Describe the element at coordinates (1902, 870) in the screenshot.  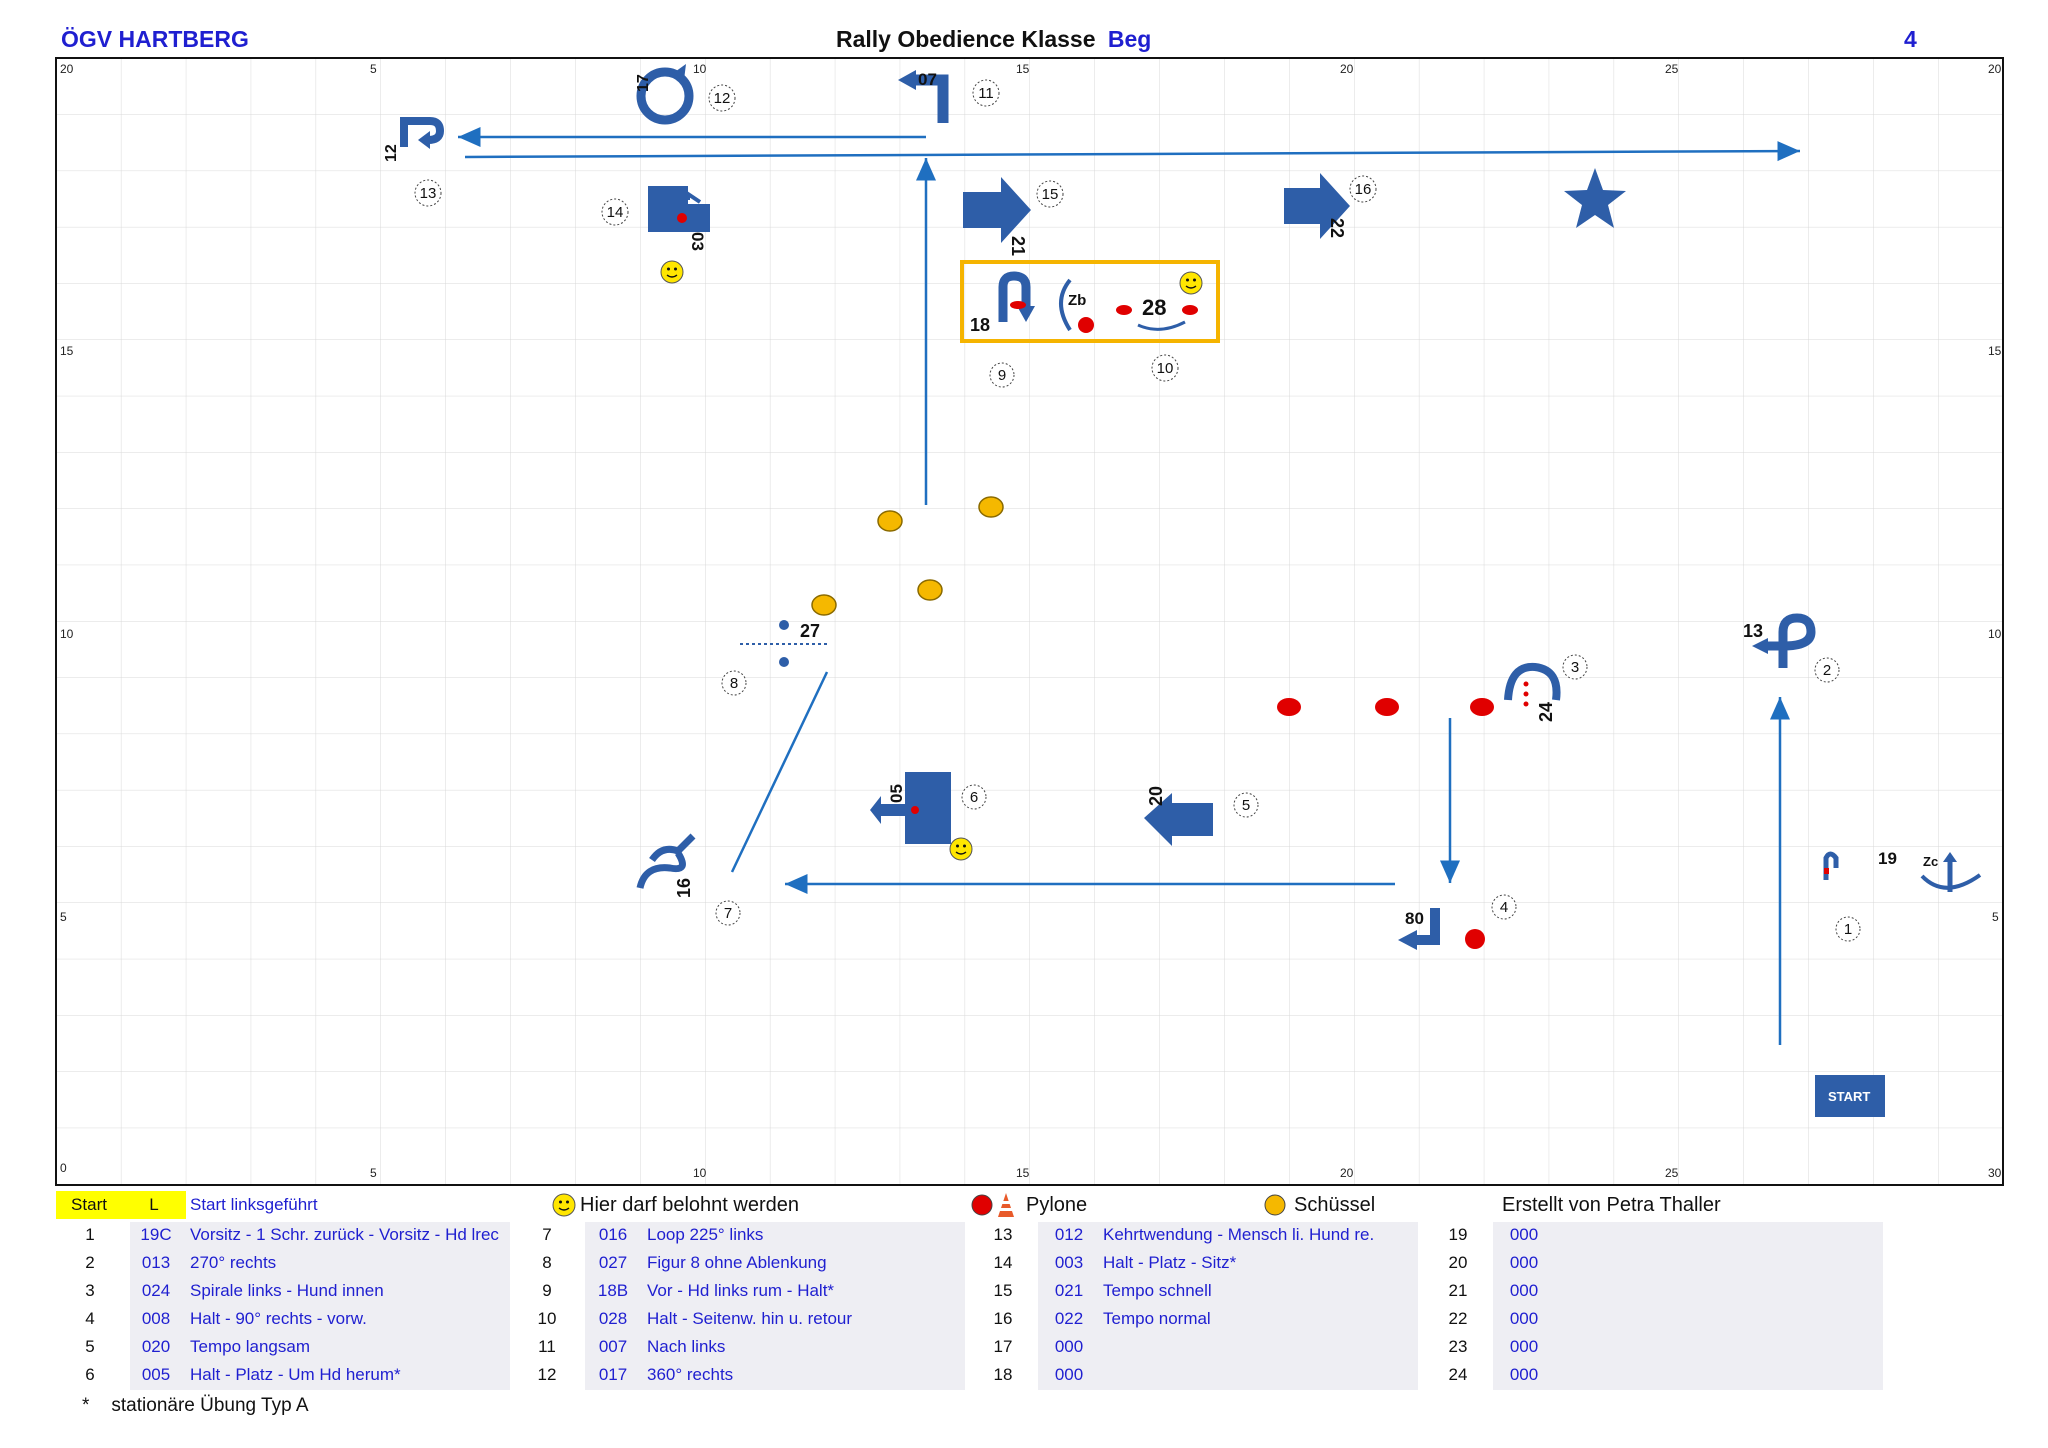
I see `sign-19: 19 Zc` at that location.